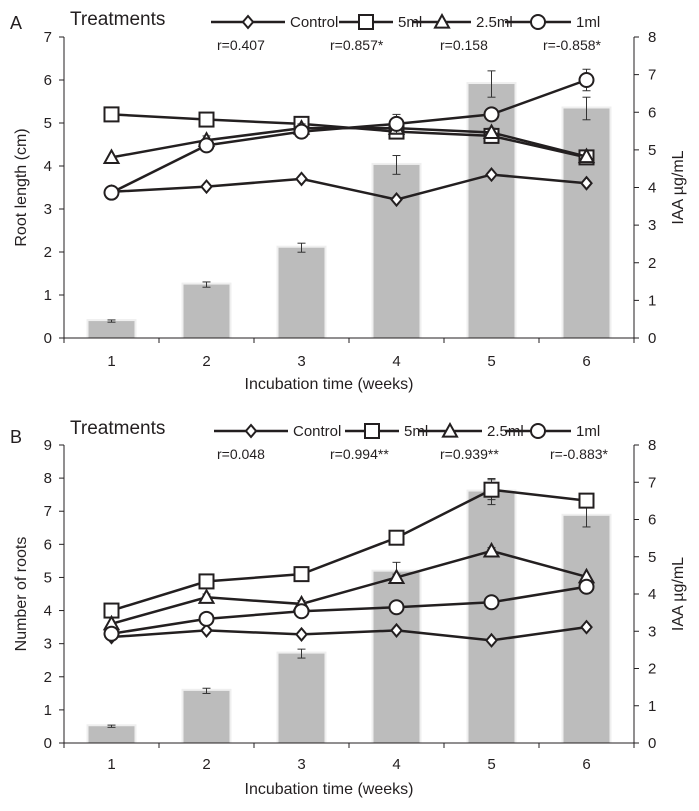 Image resolution: width=699 pixels, height=811 pixels. I want to click on correlation-label: r=-0.883*, so click(579, 454).